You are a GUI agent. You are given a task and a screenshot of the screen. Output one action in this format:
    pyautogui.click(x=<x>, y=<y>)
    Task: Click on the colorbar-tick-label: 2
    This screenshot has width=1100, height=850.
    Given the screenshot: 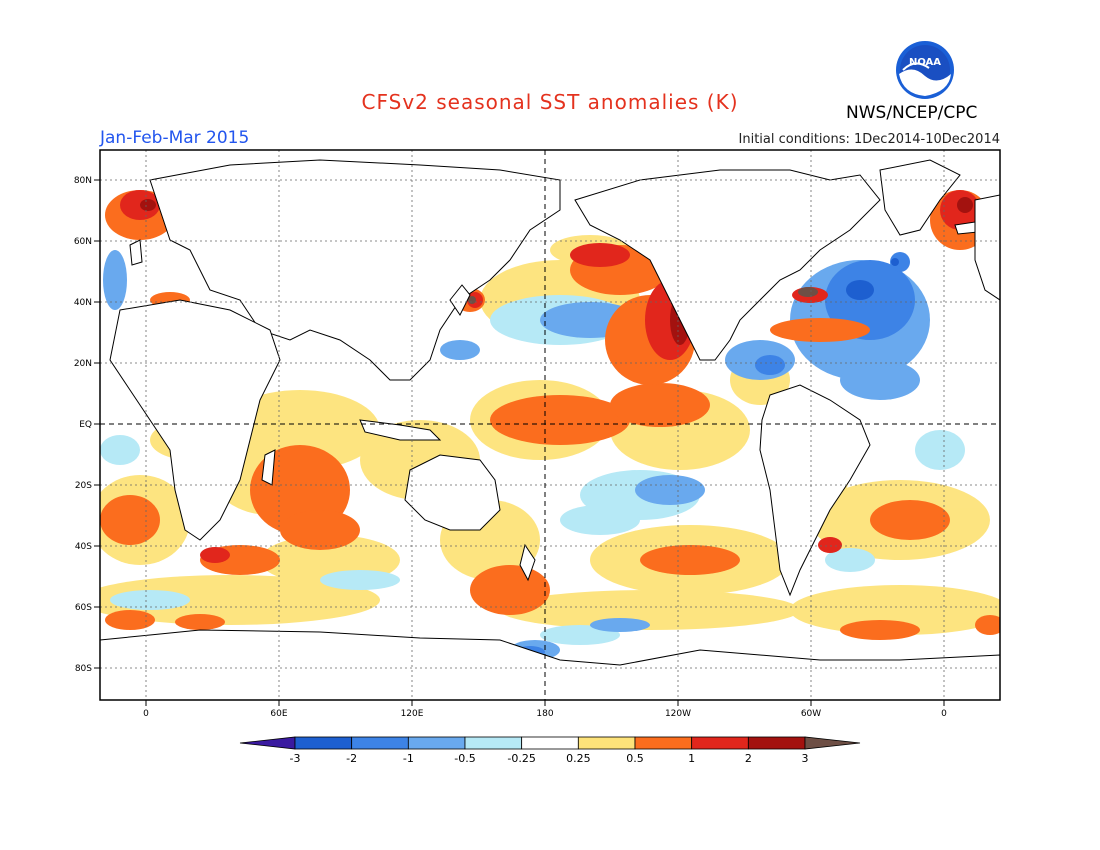 What is the action you would take?
    pyautogui.click(x=748, y=758)
    